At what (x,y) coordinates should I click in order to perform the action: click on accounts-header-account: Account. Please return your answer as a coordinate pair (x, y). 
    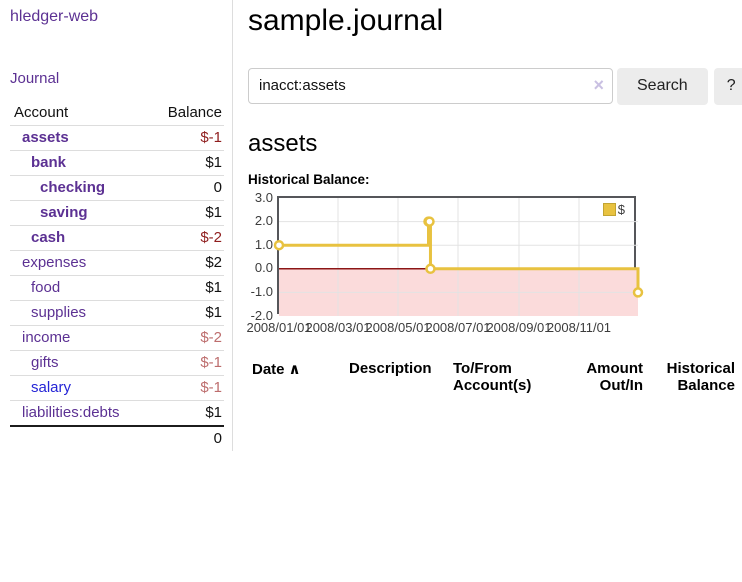
    Looking at the image, I should click on (79, 113).